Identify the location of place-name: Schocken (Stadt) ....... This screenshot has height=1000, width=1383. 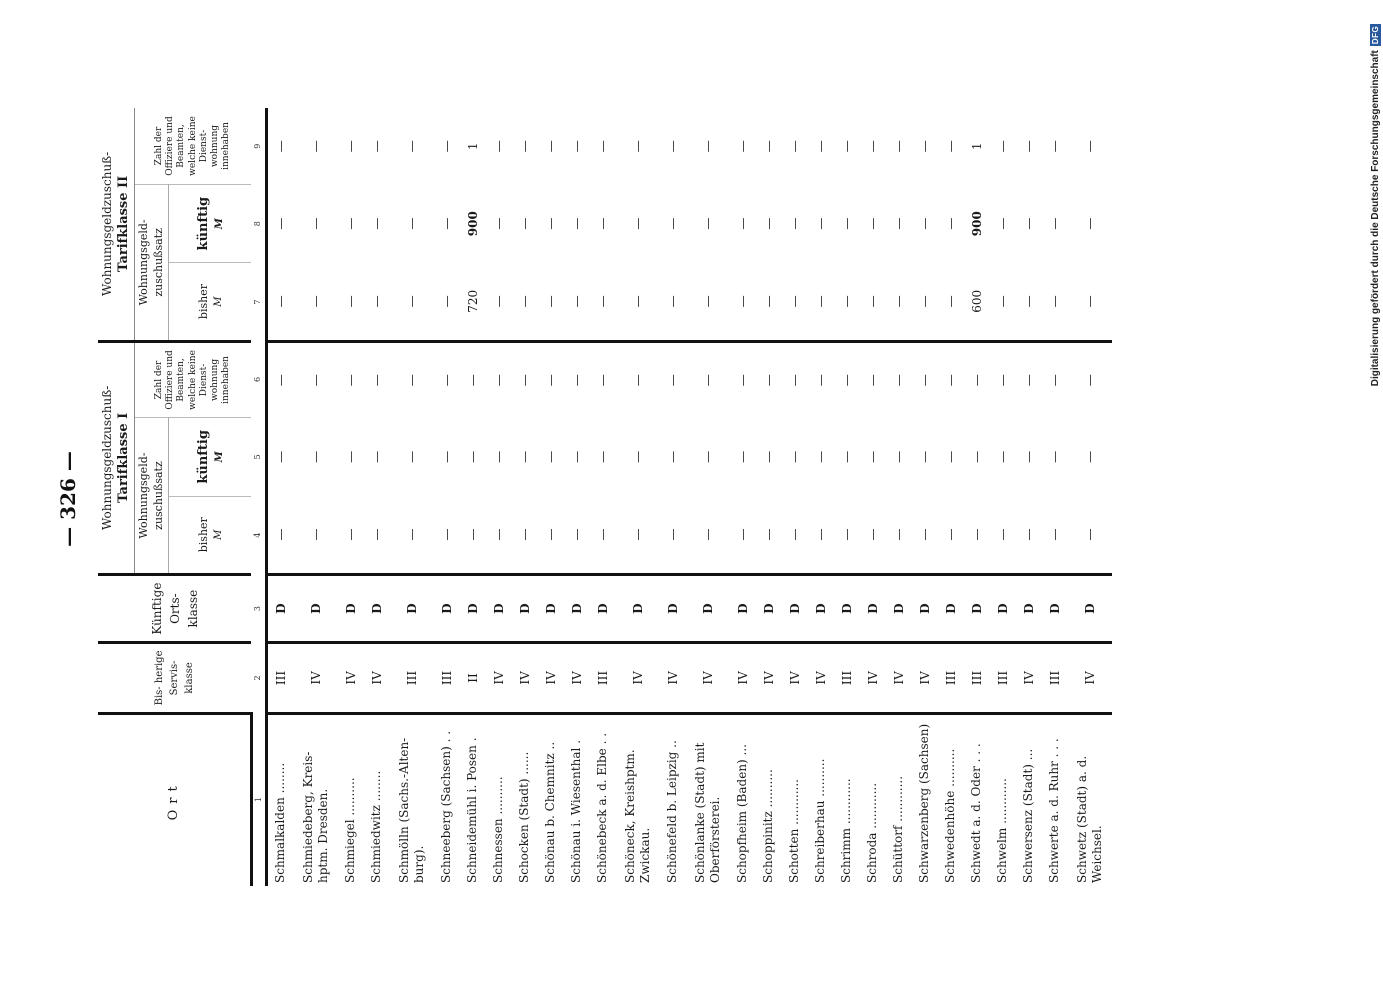
(524, 799).